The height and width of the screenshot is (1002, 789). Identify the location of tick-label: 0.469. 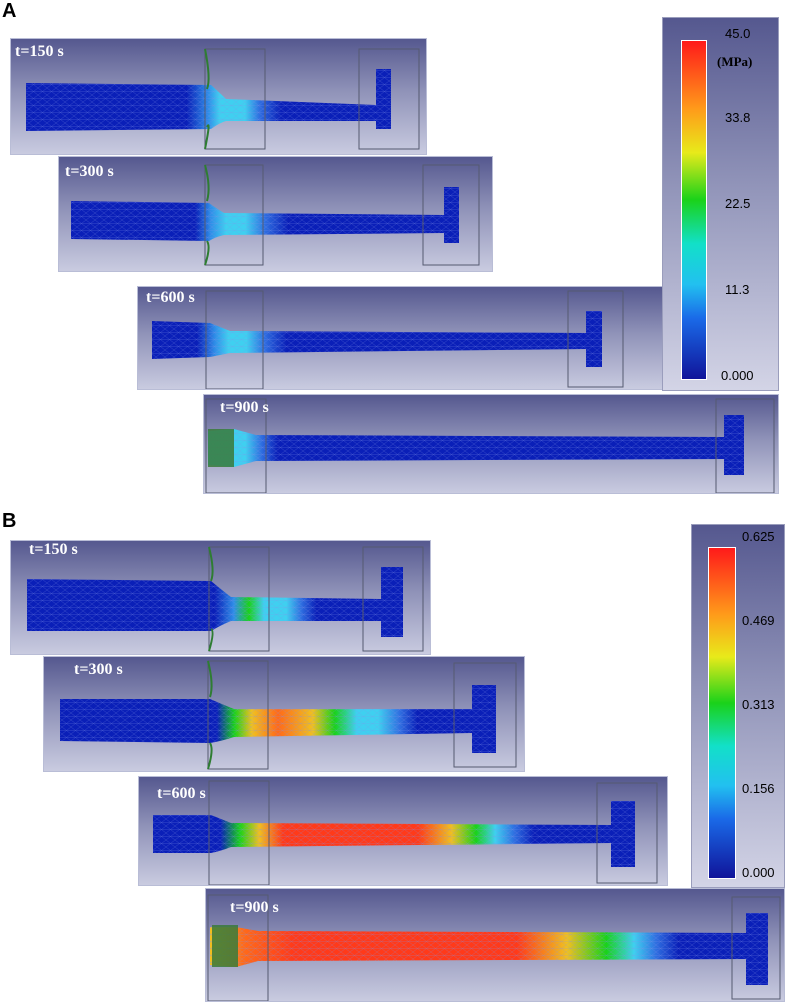
(758, 620).